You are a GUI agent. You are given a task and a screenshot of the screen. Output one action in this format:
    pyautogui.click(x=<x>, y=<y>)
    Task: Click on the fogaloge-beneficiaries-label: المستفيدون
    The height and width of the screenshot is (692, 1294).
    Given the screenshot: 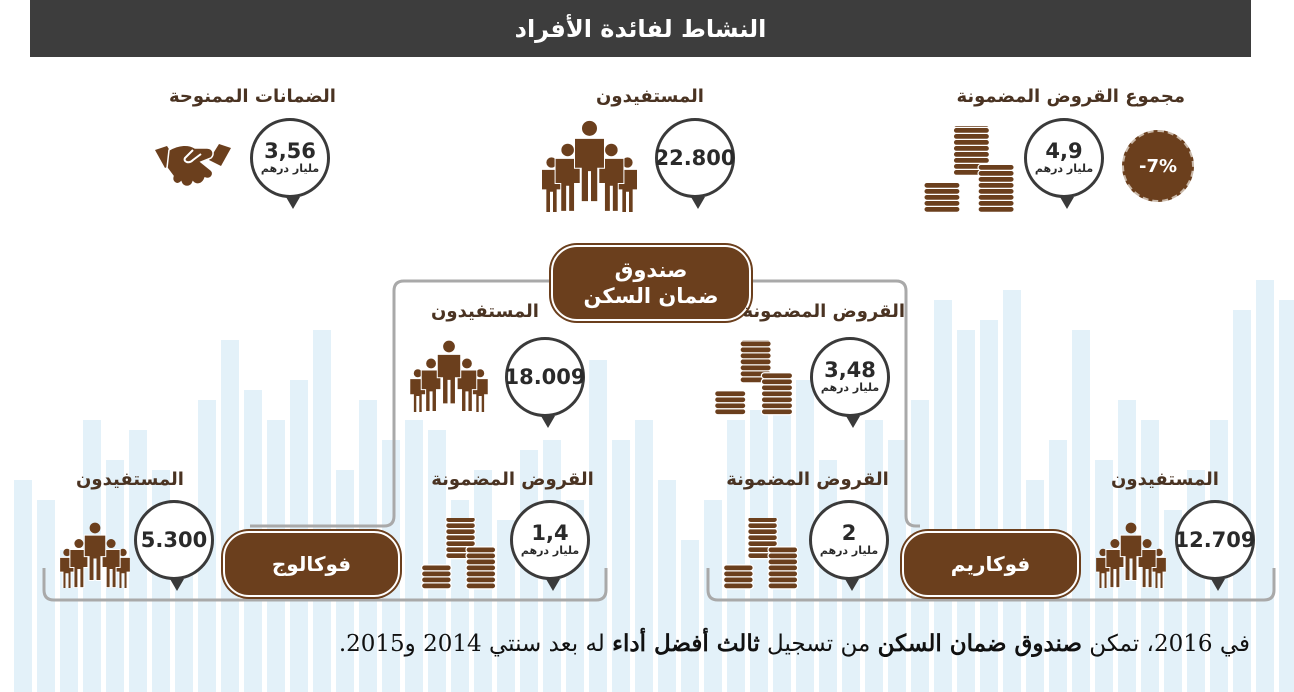 What is the action you would take?
    pyautogui.click(x=130, y=479)
    